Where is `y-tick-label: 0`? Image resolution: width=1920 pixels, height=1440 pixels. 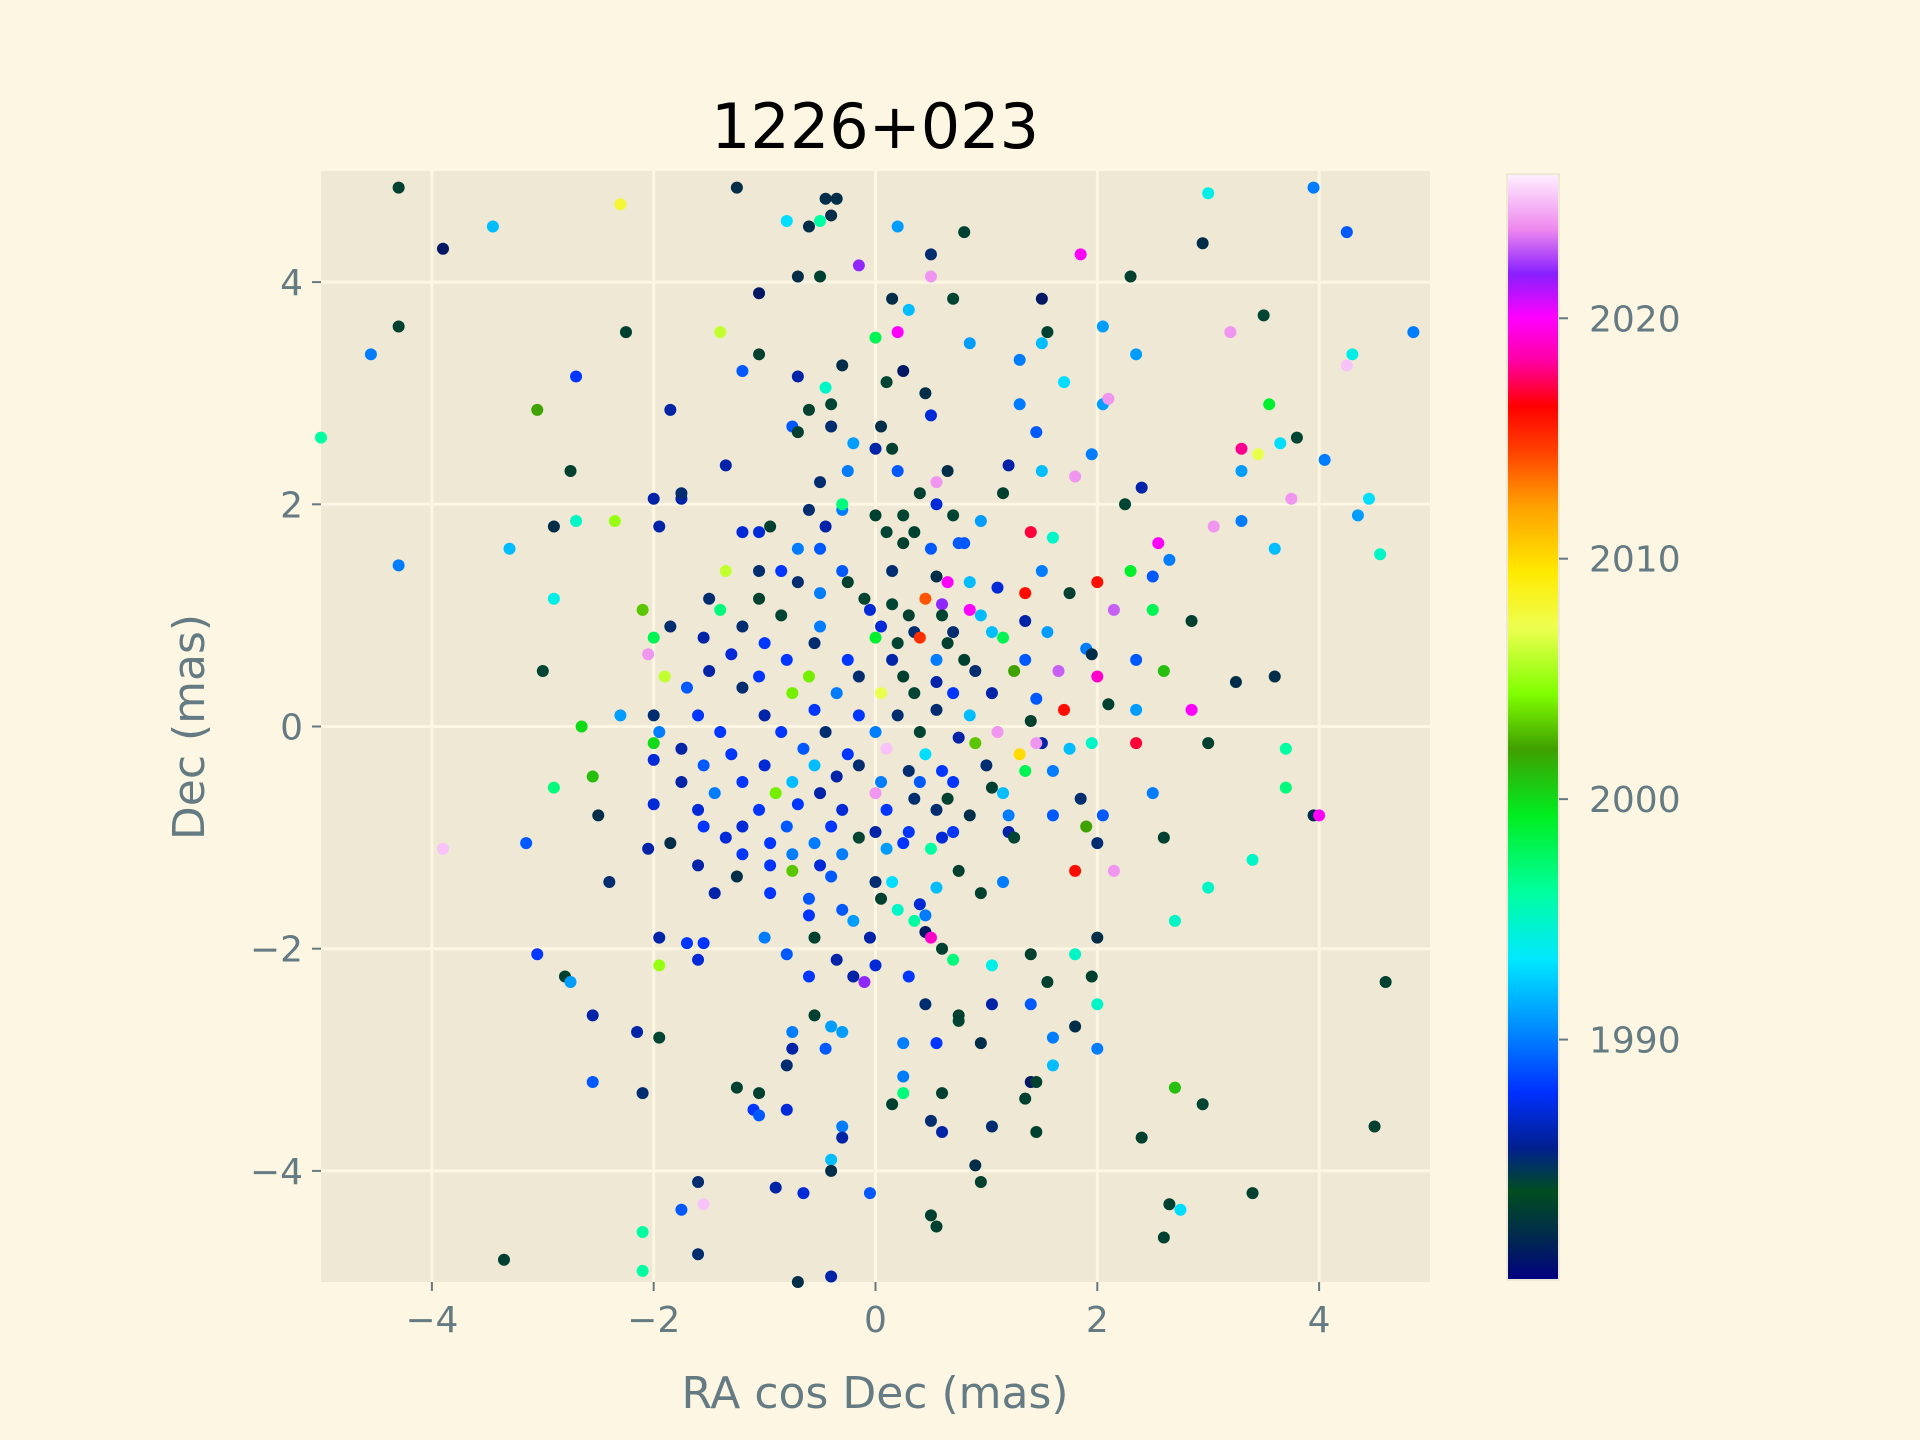
y-tick-label: 0 is located at coordinates (291, 728).